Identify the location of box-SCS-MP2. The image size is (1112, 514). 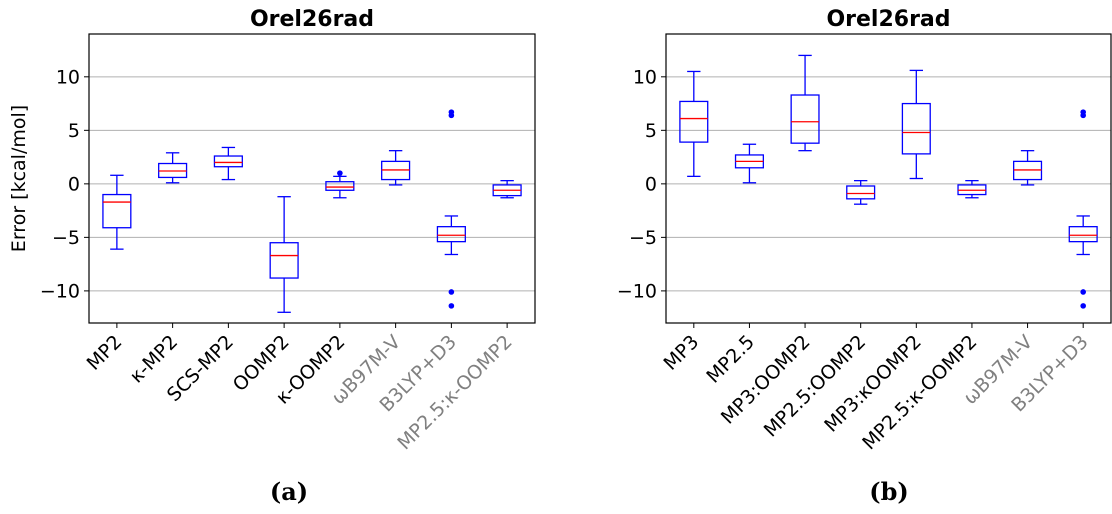
(228, 163).